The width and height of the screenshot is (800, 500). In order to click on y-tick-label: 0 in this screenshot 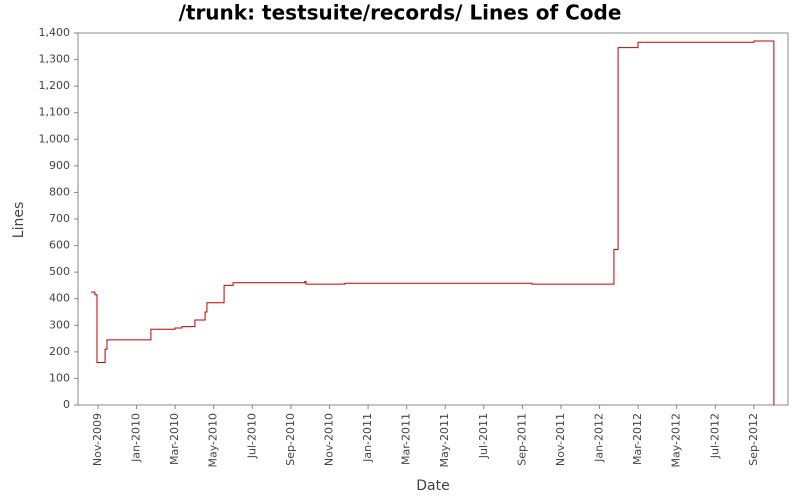, I will do `click(66, 404)`.